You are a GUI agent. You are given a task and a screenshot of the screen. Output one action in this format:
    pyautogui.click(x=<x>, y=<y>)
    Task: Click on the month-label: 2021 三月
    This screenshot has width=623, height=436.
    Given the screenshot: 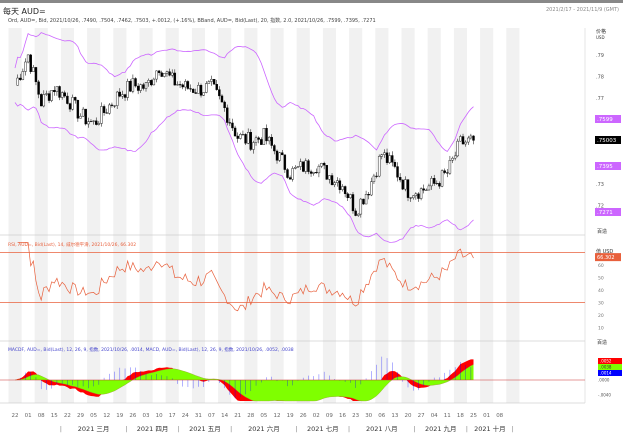 What is the action you would take?
    pyautogui.click(x=94, y=429)
    